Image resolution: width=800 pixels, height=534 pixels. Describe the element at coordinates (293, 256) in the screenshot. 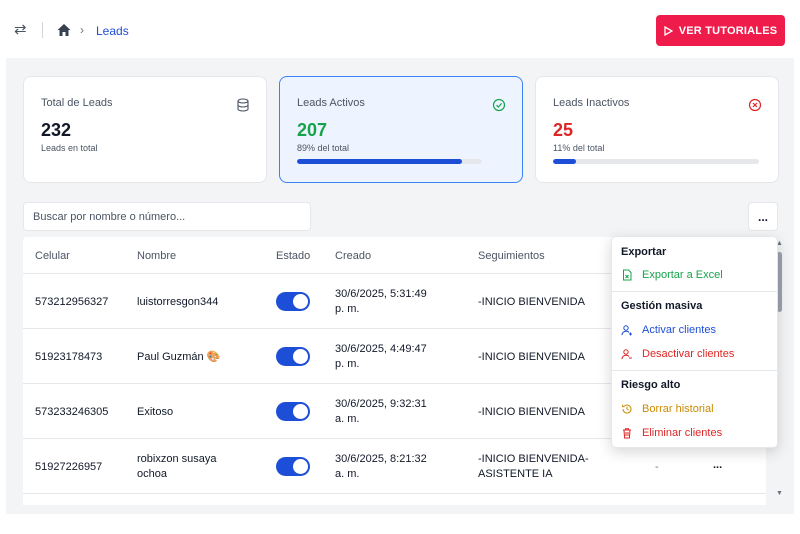

I see `column-header-estado: Estado` at that location.